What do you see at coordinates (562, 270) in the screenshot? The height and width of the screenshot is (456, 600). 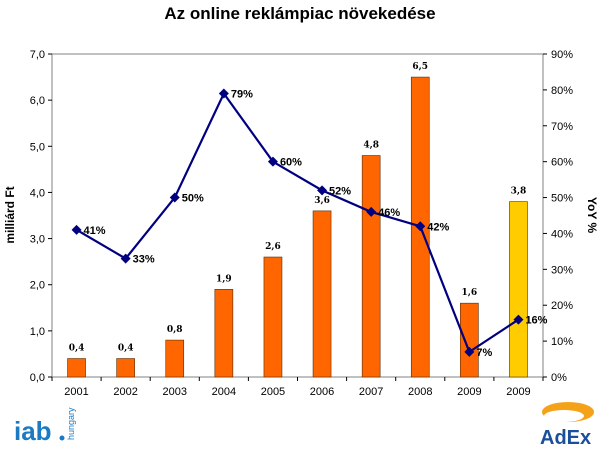 I see `right-tick-label: 30%` at bounding box center [562, 270].